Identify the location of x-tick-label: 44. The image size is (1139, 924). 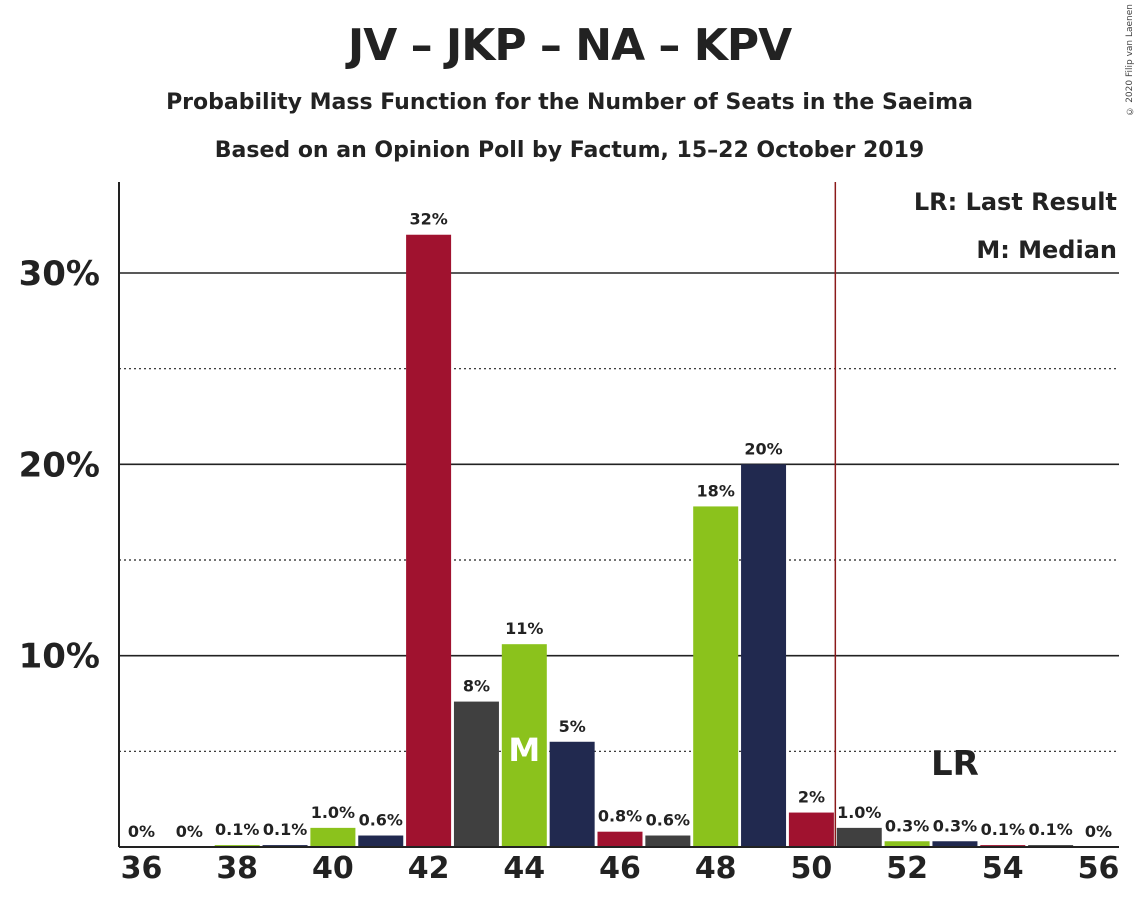
(524, 868).